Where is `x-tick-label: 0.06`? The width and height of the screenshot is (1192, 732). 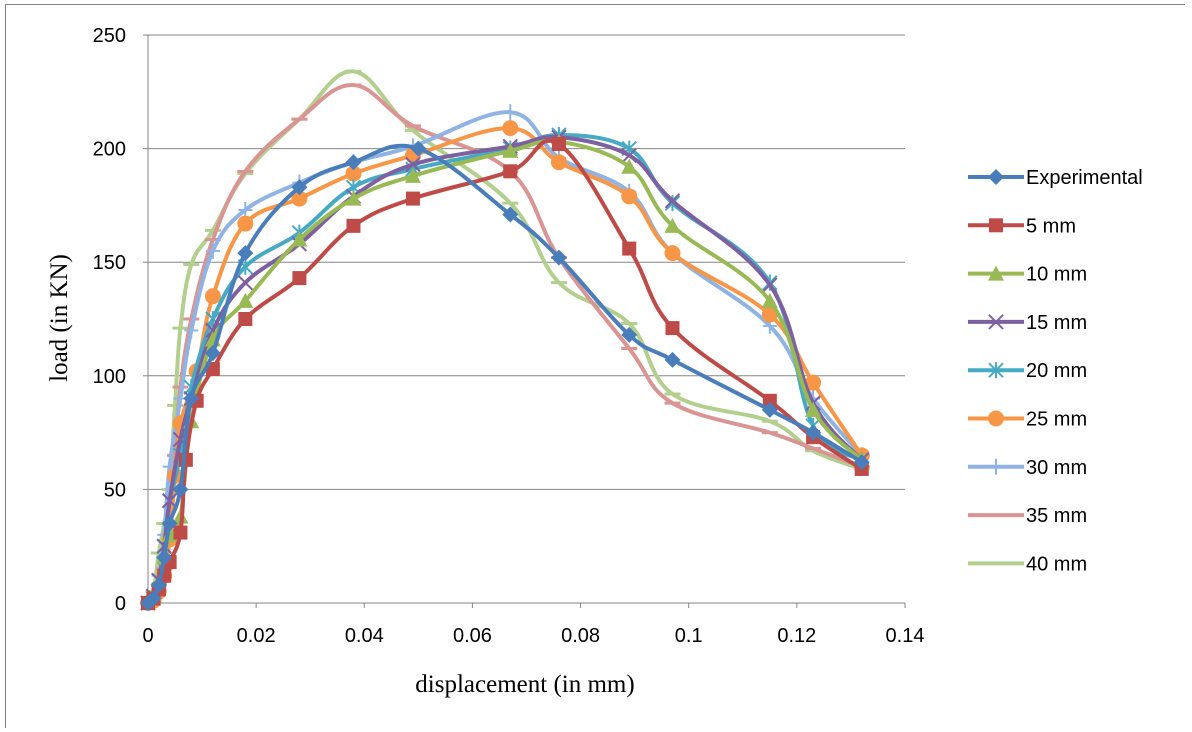
x-tick-label: 0.06 is located at coordinates (472, 636).